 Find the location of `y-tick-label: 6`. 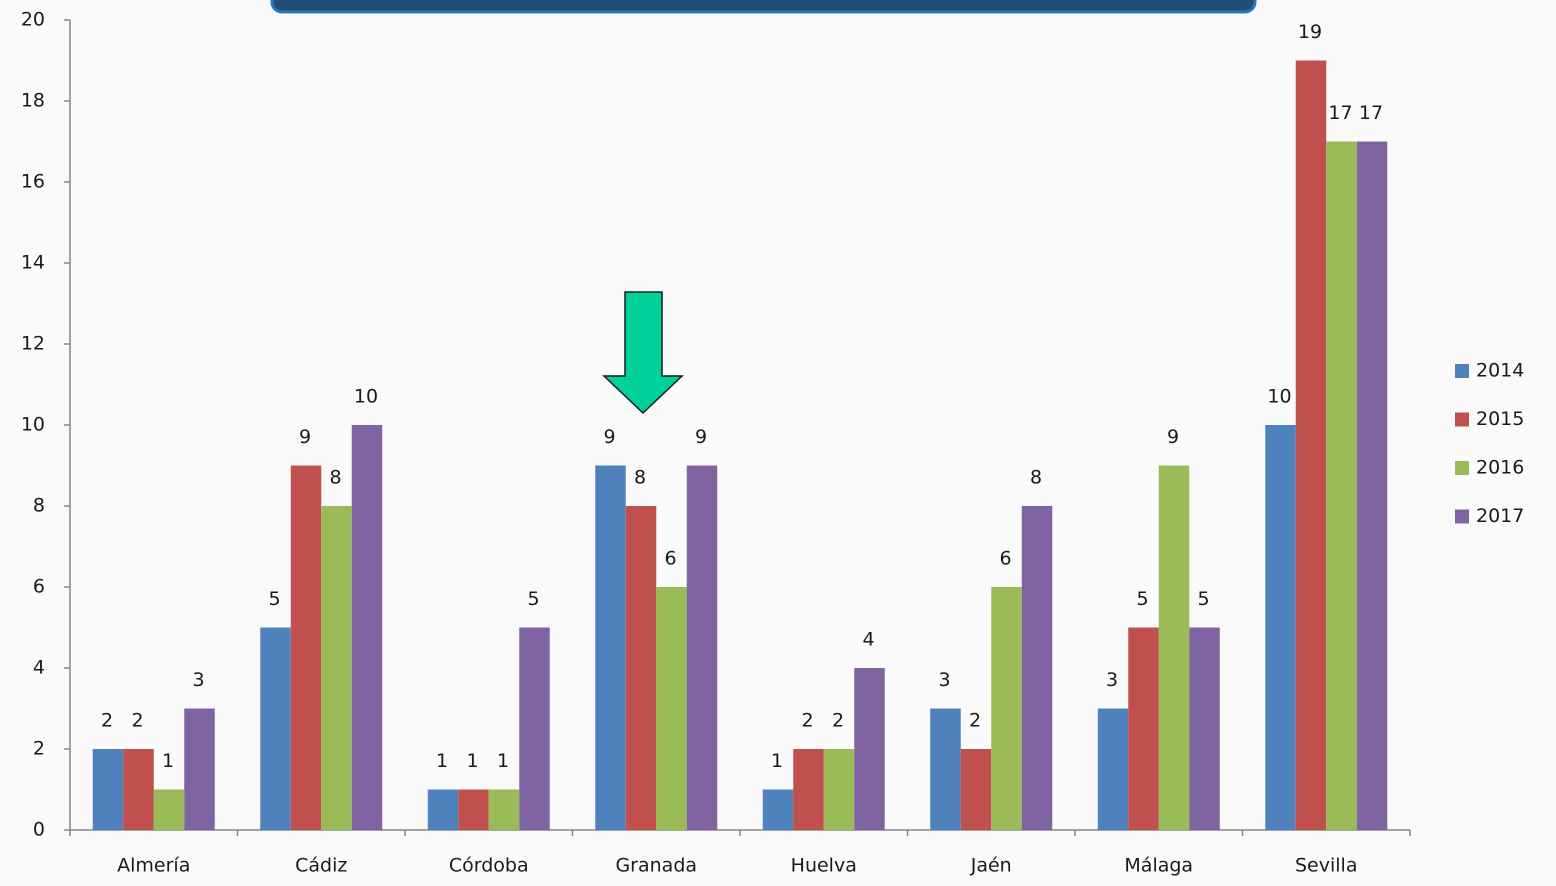

y-tick-label: 6 is located at coordinates (39, 587).